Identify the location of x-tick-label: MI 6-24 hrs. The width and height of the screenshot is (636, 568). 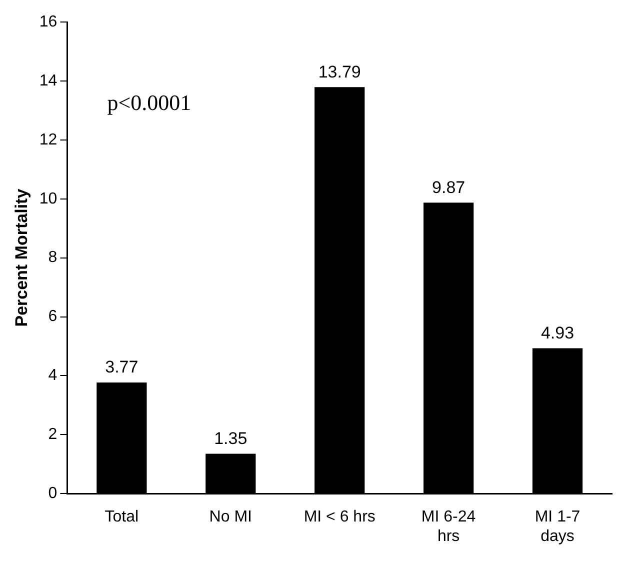
(448, 526).